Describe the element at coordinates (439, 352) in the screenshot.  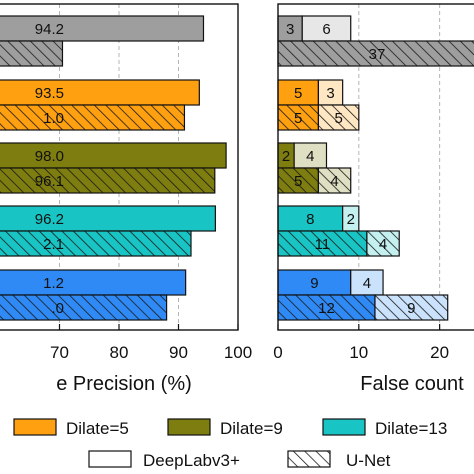
I see `false-count-tick-label: 20` at that location.